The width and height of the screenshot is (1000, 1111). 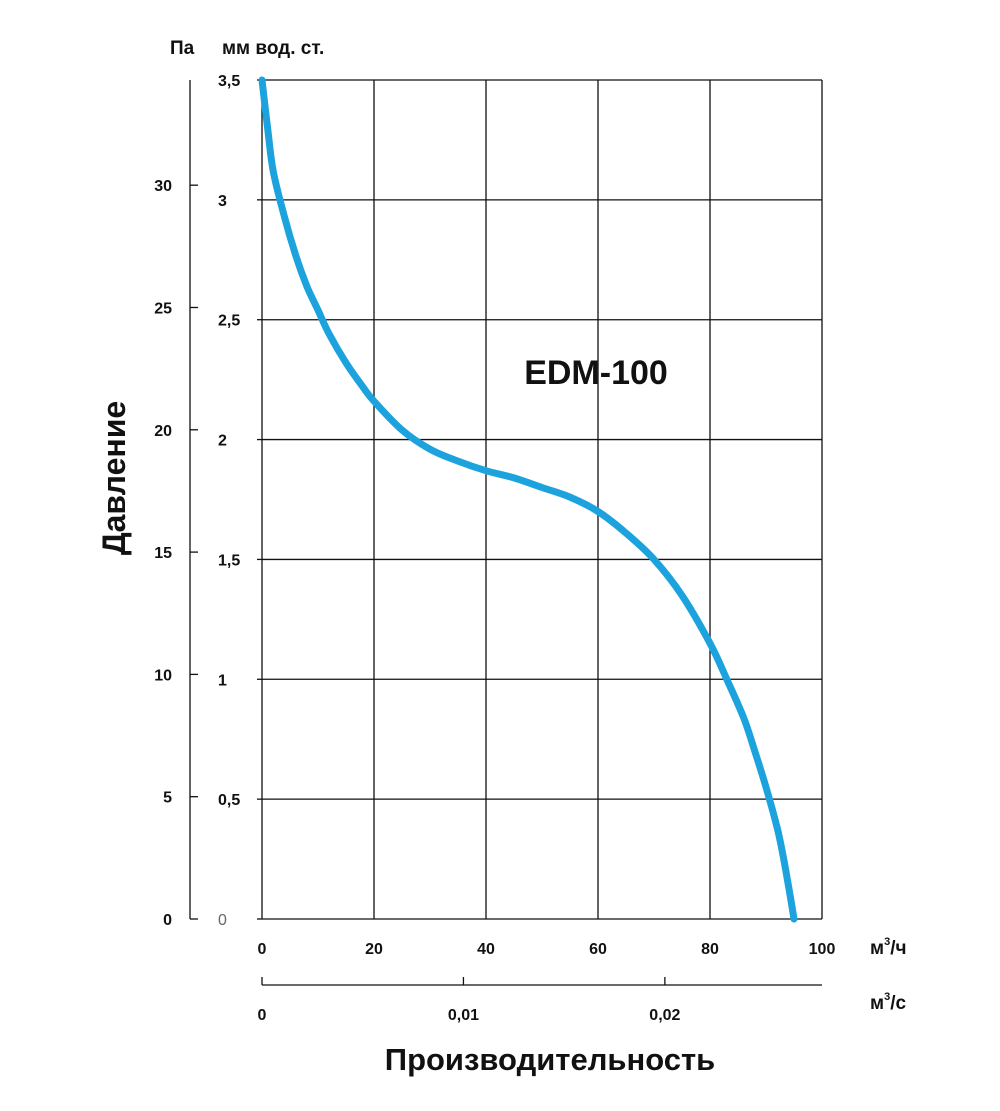 I want to click on x-tick-label-3: 60, so click(x=598, y=949).